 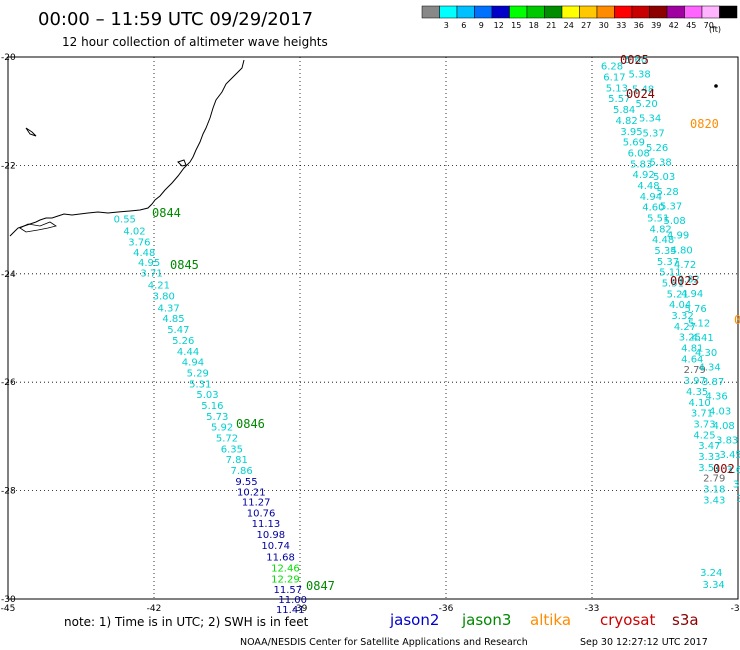 I want to click on satellite-legend: jason2 jason3 altika cryosat s3a, so click(x=544, y=620).